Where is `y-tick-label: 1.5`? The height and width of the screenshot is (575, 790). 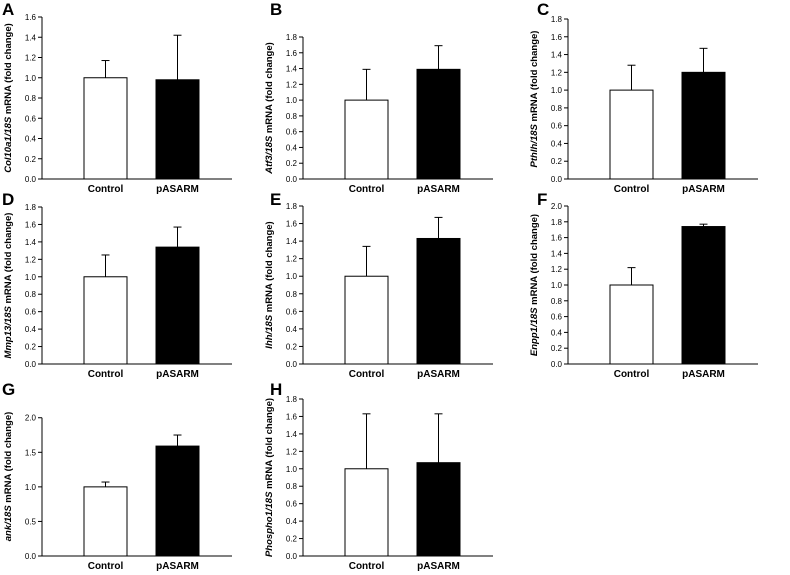
y-tick-label: 1.5 is located at coordinates (31, 452).